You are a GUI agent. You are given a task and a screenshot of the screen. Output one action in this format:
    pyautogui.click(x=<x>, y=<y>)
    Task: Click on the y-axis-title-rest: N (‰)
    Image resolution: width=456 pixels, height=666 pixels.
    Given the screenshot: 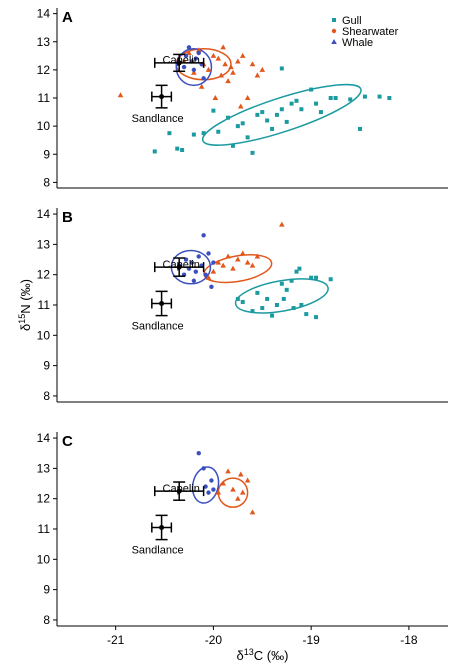 What is the action you would take?
    pyautogui.click(x=25, y=296)
    